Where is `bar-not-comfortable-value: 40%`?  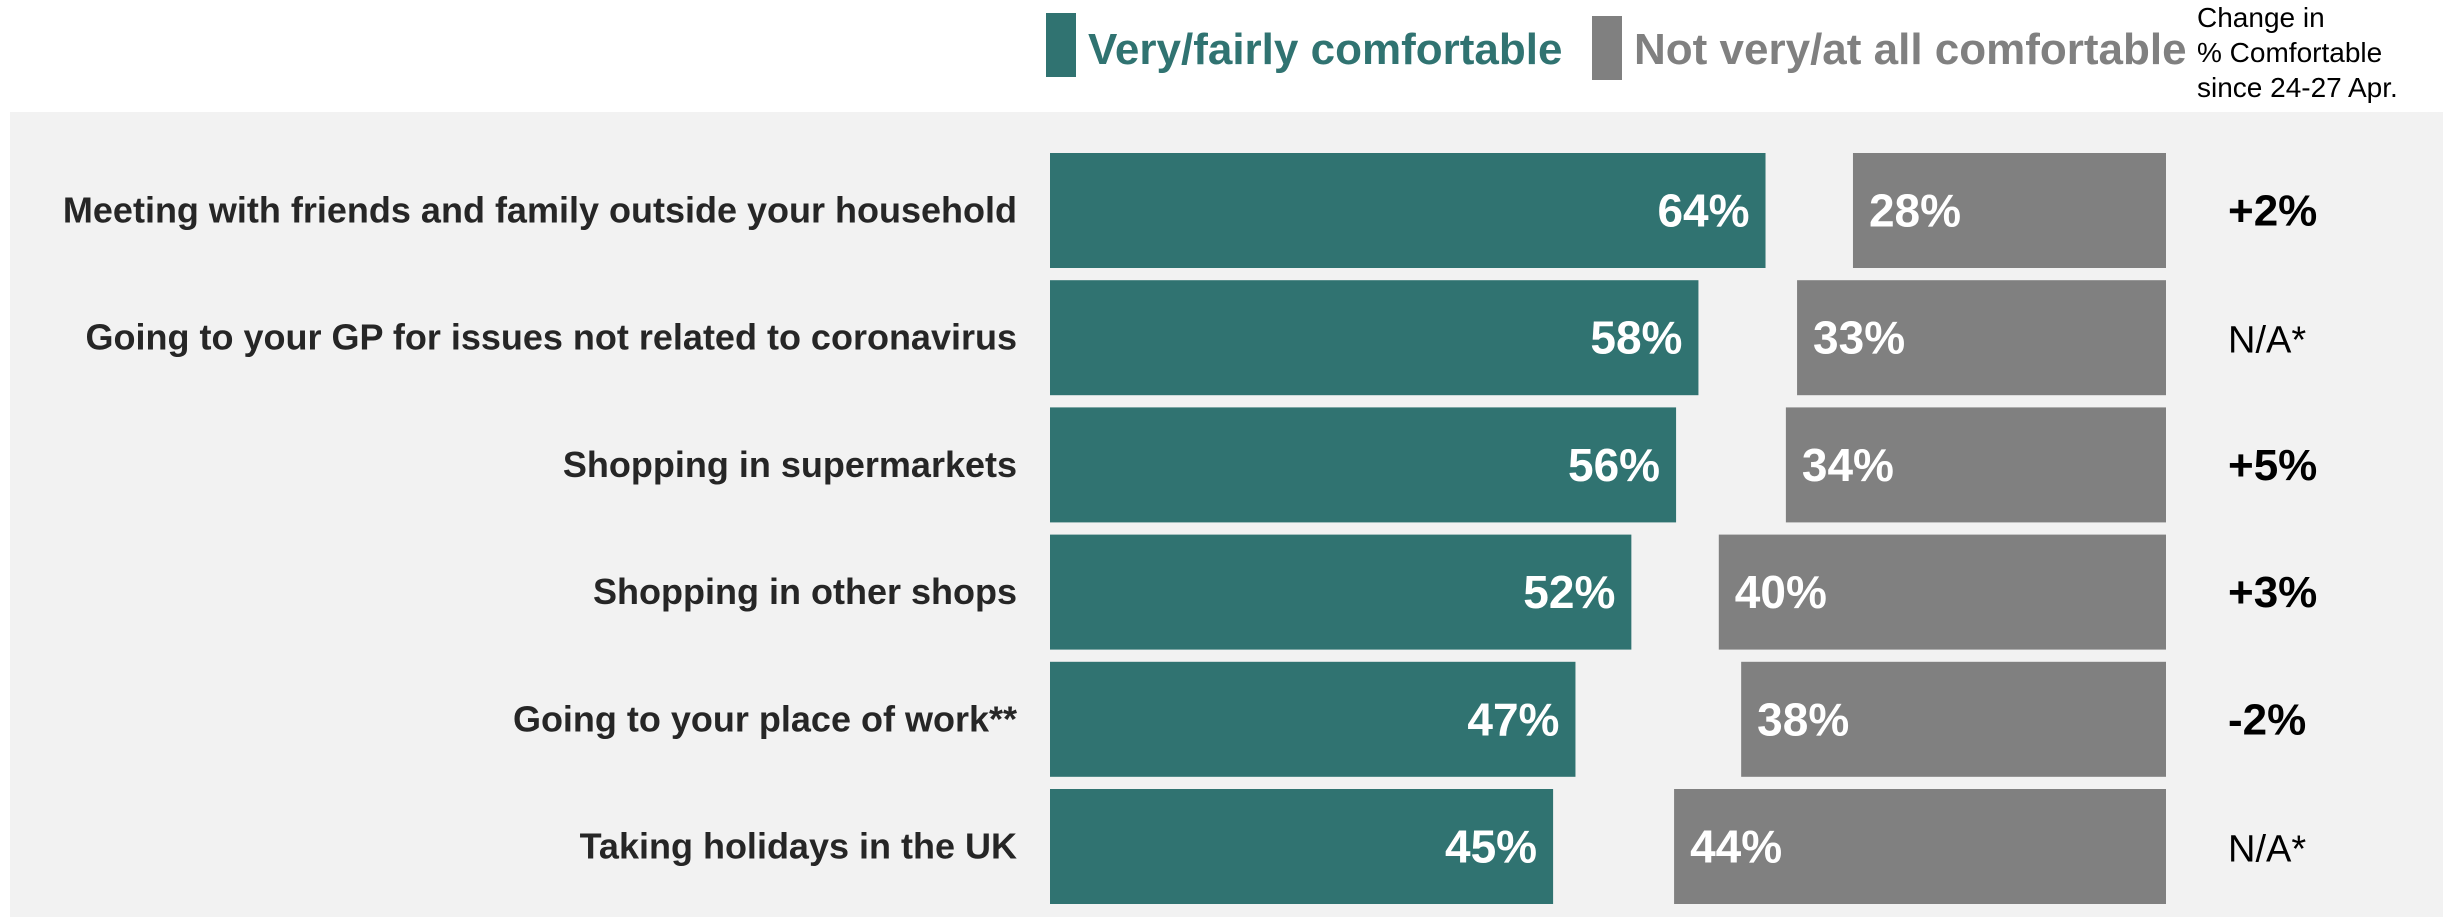
bar-not-comfortable-value: 40% is located at coordinates (1781, 592).